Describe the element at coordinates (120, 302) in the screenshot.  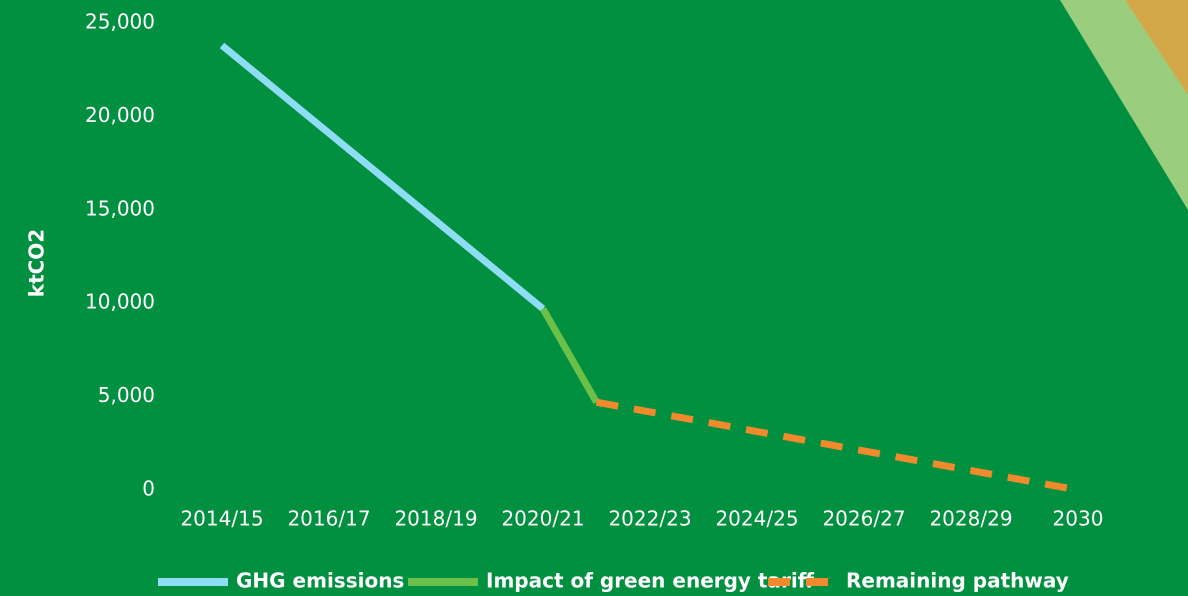
I see `y-tick-label: 10,000` at that location.